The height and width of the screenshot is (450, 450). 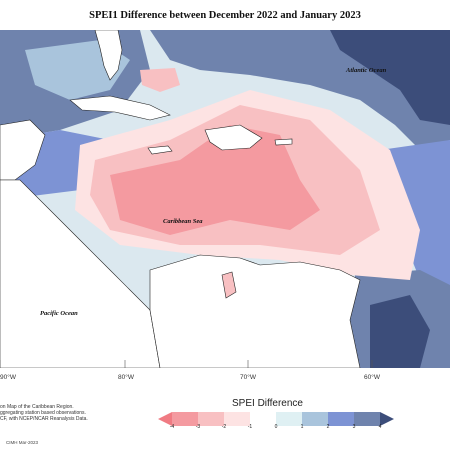 I want to click on legend-title: SPEI Difference, so click(x=267, y=403).